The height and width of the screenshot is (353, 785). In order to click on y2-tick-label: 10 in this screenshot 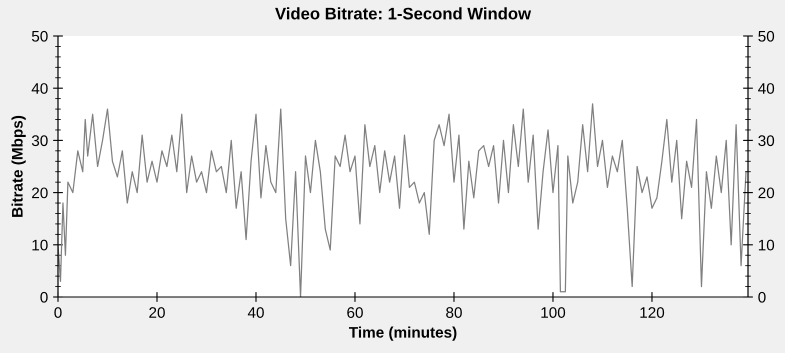, I will do `click(766, 245)`.